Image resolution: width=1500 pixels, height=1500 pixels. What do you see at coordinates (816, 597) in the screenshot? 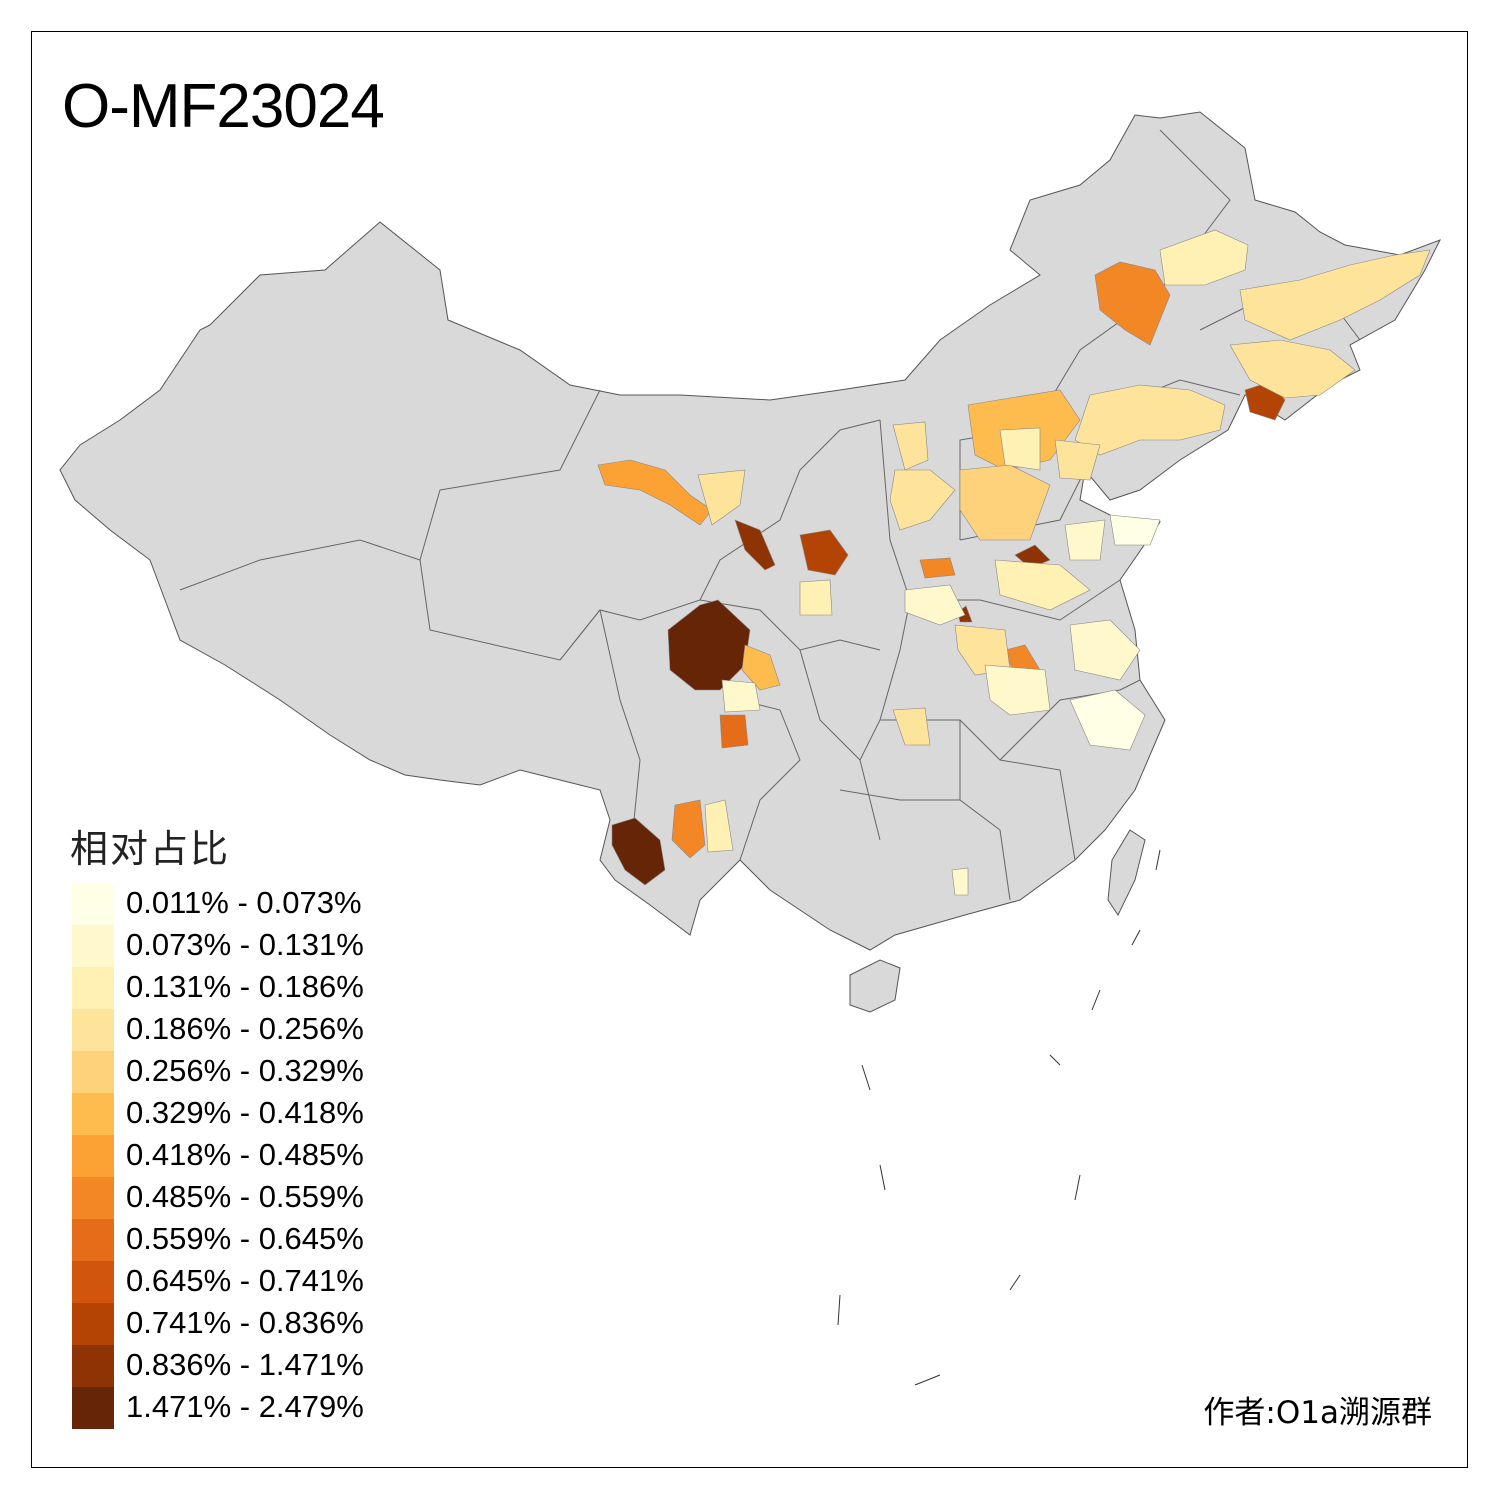
I see `region-shaanxi-south` at bounding box center [816, 597].